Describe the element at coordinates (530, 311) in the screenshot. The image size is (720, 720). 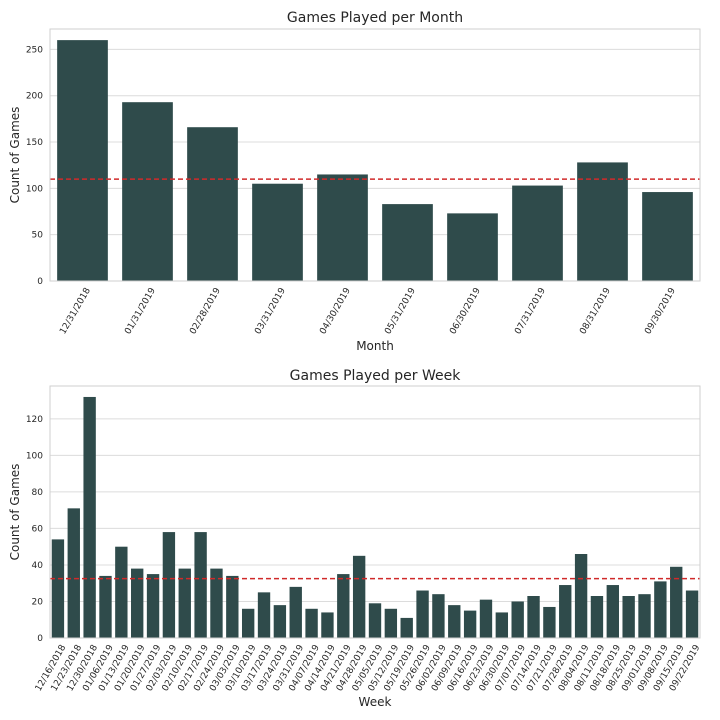
I see `x-tick-label: 07/31/2019` at that location.